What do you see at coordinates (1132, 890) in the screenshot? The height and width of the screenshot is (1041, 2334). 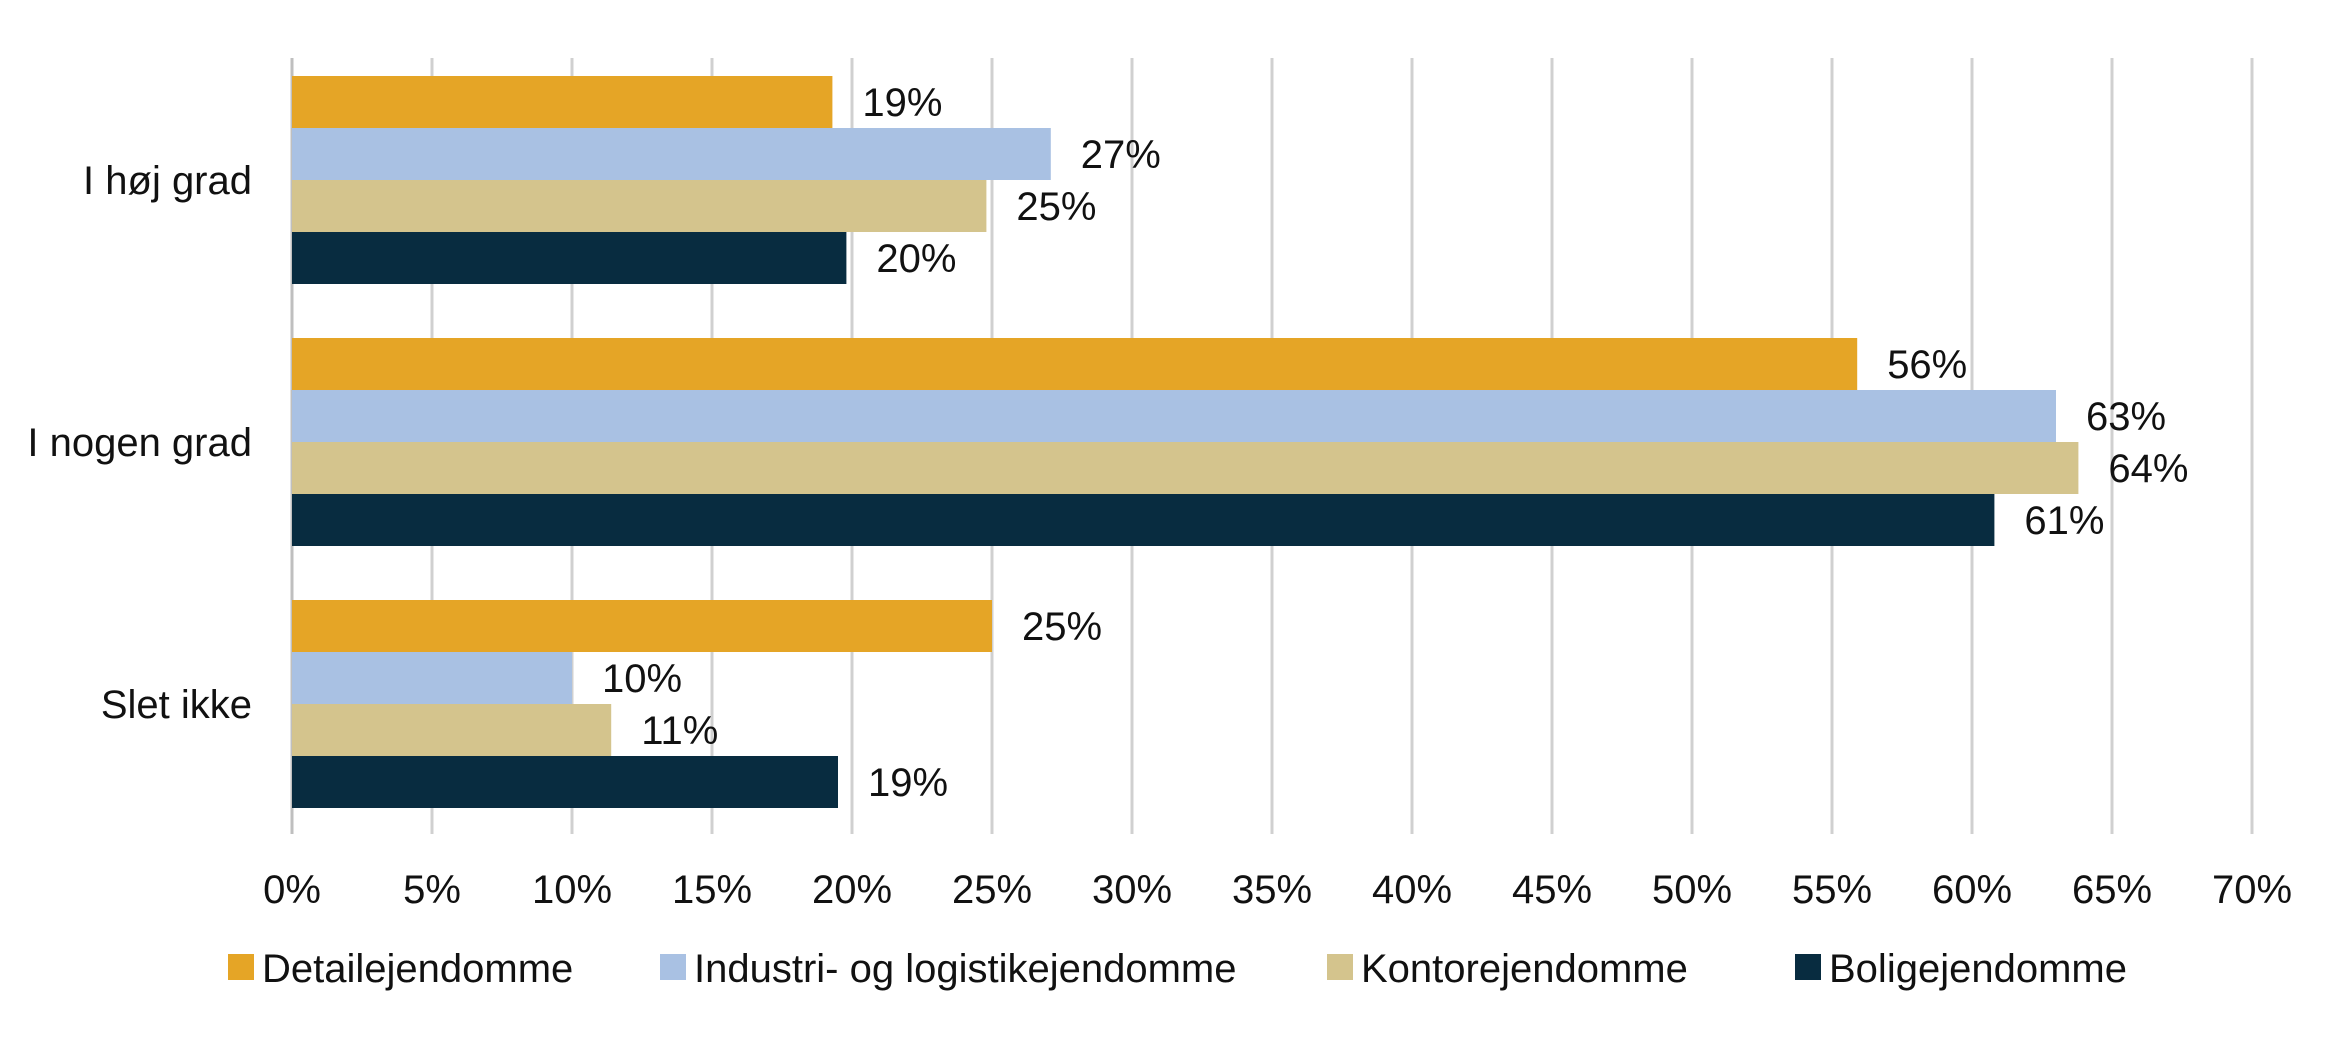 I see `x-tick-label: 30%` at bounding box center [1132, 890].